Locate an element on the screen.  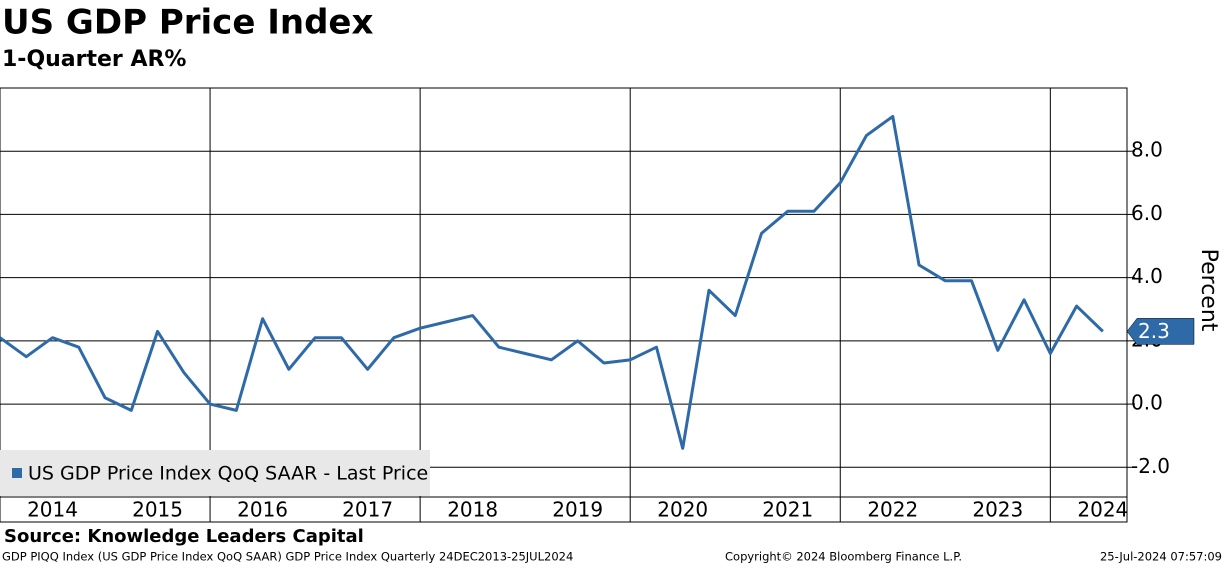
legend-swatch is located at coordinates (17, 473).